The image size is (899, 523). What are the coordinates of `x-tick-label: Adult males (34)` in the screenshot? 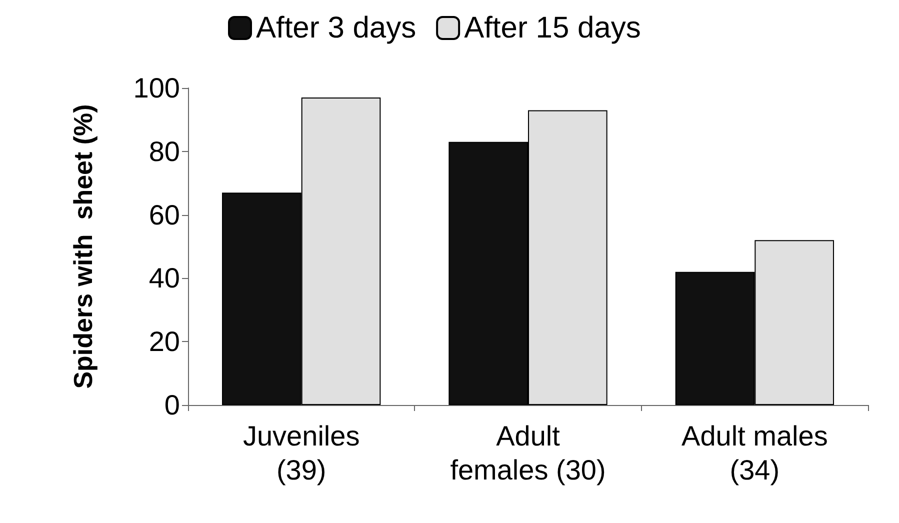 It's located at (755, 453).